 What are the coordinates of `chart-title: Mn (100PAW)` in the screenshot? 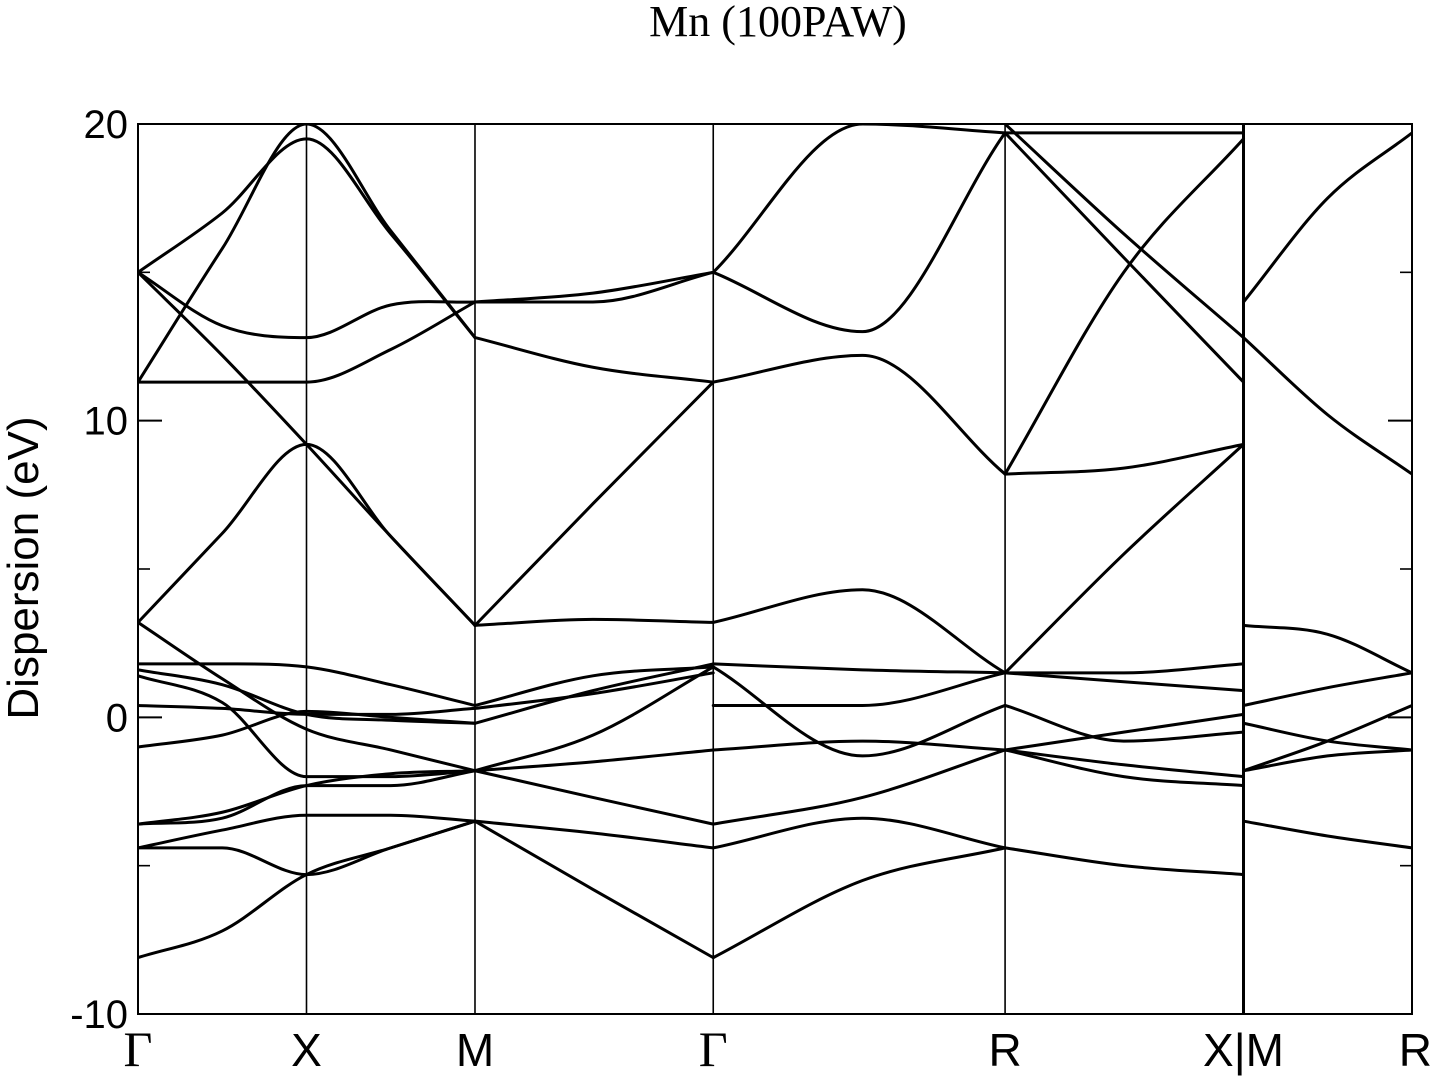 It's located at (778, 23).